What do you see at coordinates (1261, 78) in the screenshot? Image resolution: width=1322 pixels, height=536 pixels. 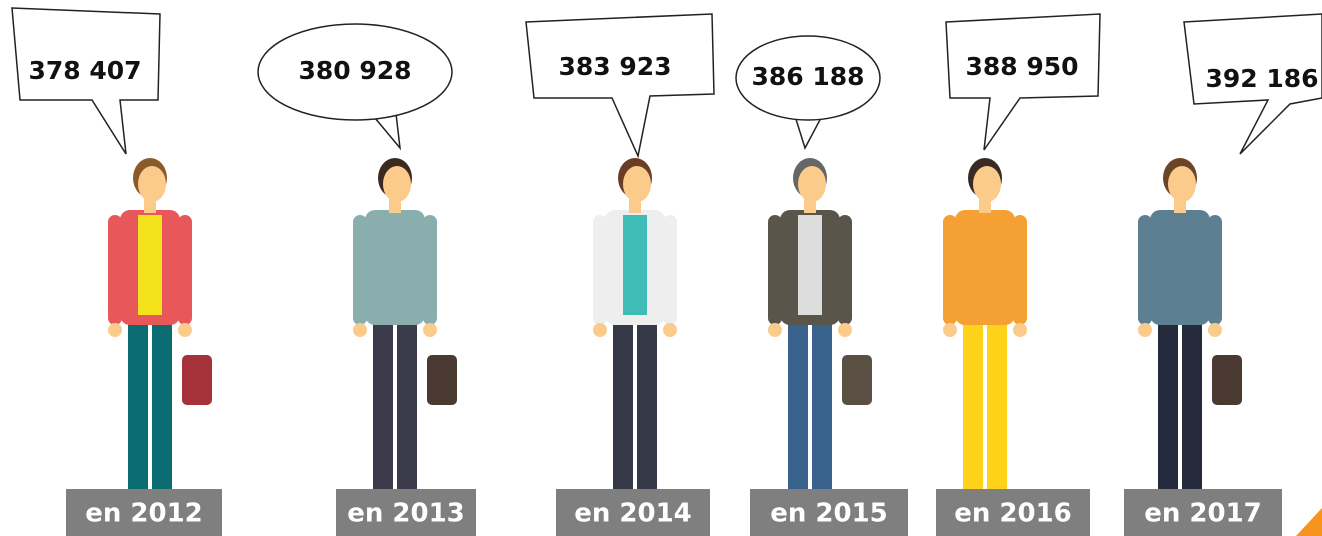 I see `bubble-value: 392 186` at bounding box center [1261, 78].